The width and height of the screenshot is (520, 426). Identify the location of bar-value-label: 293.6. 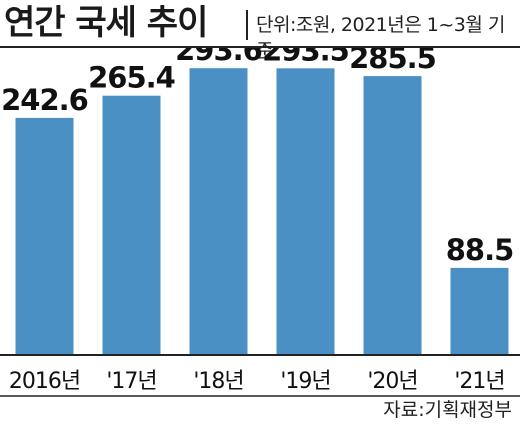
(218, 57).